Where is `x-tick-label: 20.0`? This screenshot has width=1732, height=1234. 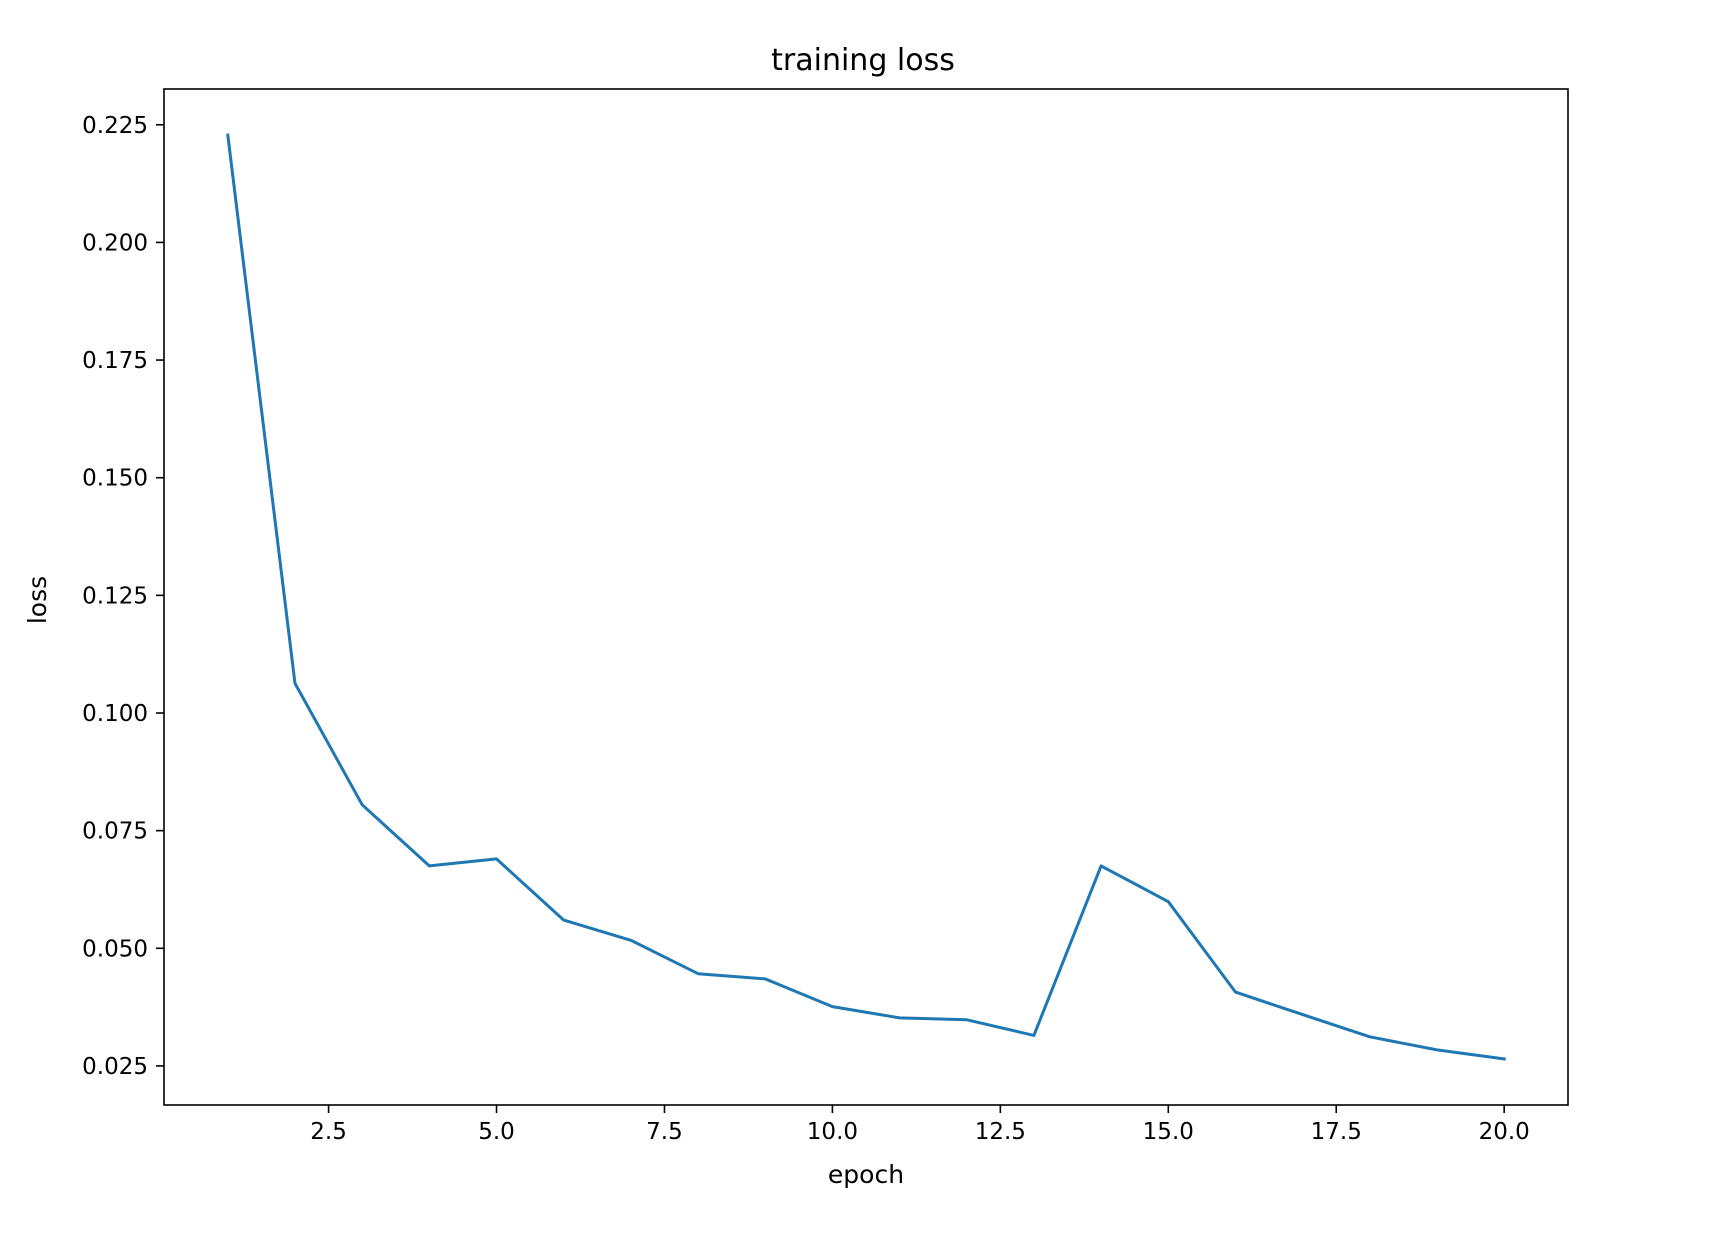 x-tick-label: 20.0 is located at coordinates (1504, 1132).